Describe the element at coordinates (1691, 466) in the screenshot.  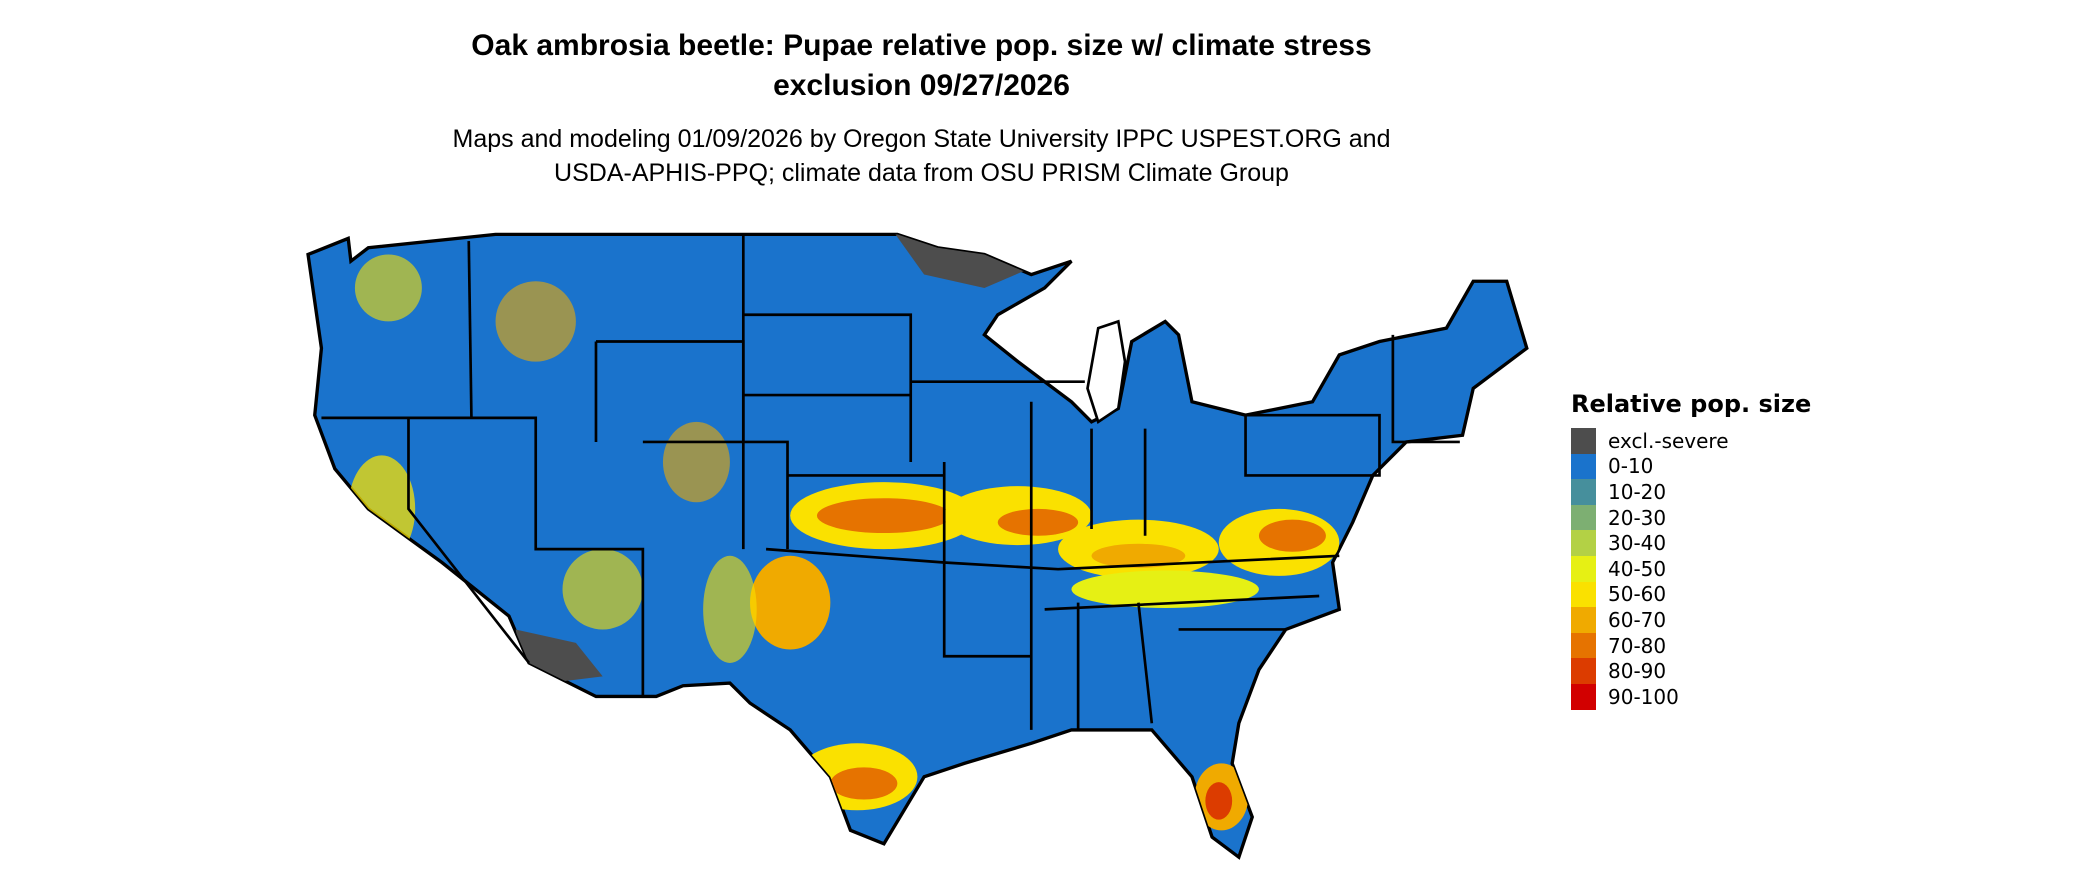
I see `legend-item: 0-10` at that location.